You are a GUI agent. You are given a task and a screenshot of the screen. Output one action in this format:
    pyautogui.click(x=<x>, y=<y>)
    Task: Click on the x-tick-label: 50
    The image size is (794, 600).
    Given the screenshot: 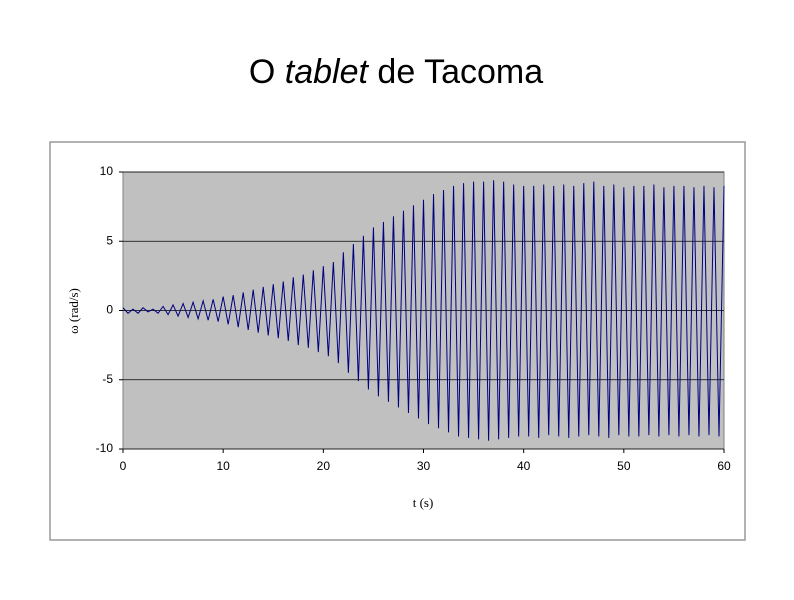 What is the action you would take?
    pyautogui.click(x=624, y=466)
    